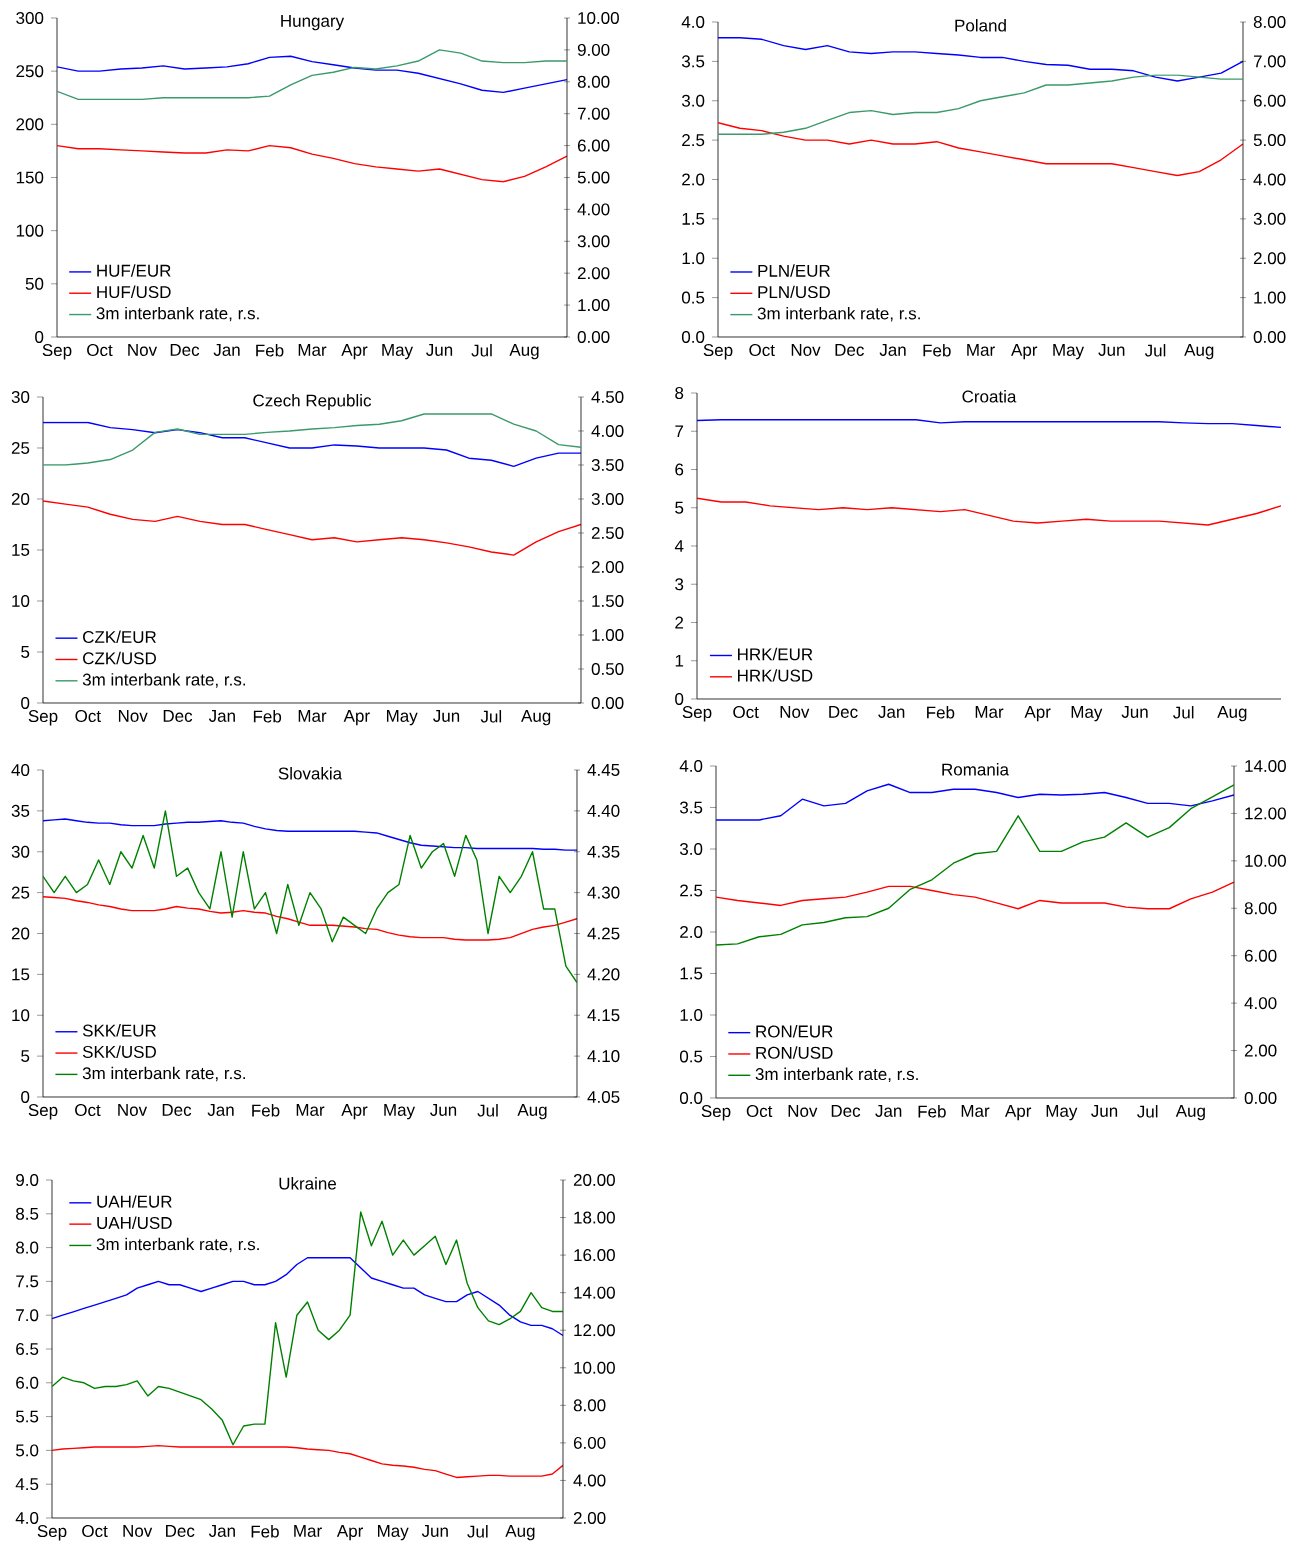 The height and width of the screenshot is (1558, 1308). What do you see at coordinates (27, 1450) in the screenshot?
I see `y-tick-label: 5.0` at bounding box center [27, 1450].